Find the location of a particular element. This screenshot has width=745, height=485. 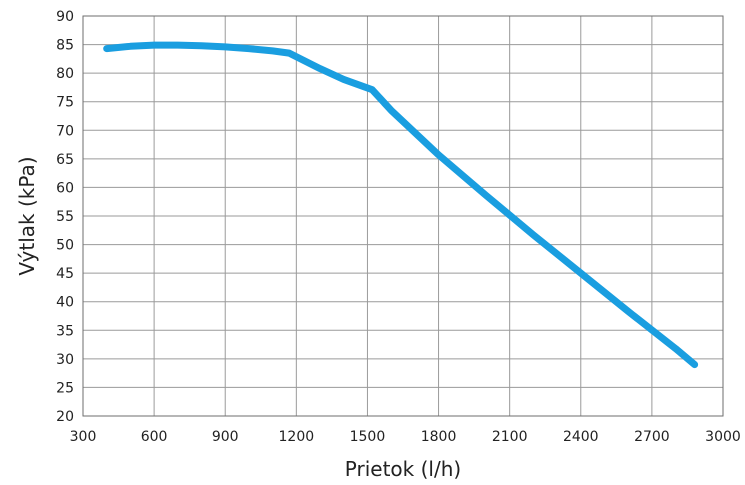

y-tick-label: 60 is located at coordinates (65, 188).